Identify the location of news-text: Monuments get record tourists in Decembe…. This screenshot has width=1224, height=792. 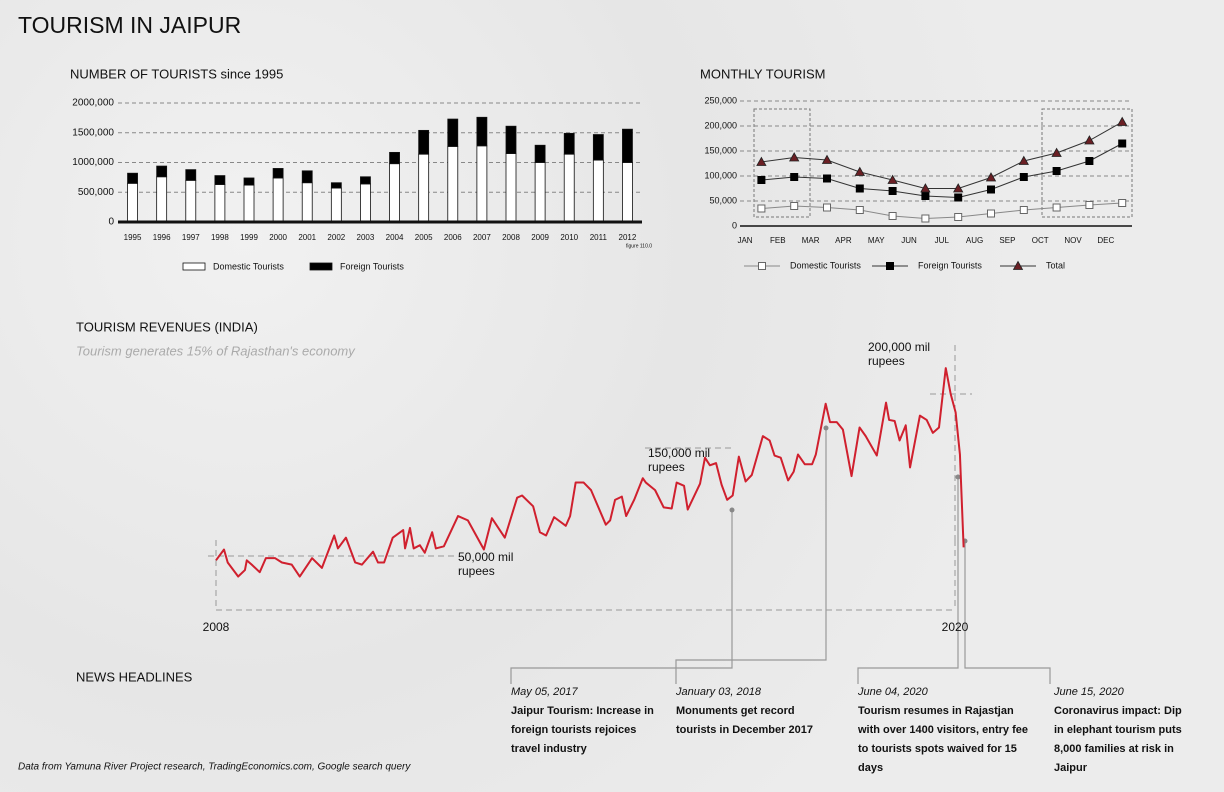
(744, 720).